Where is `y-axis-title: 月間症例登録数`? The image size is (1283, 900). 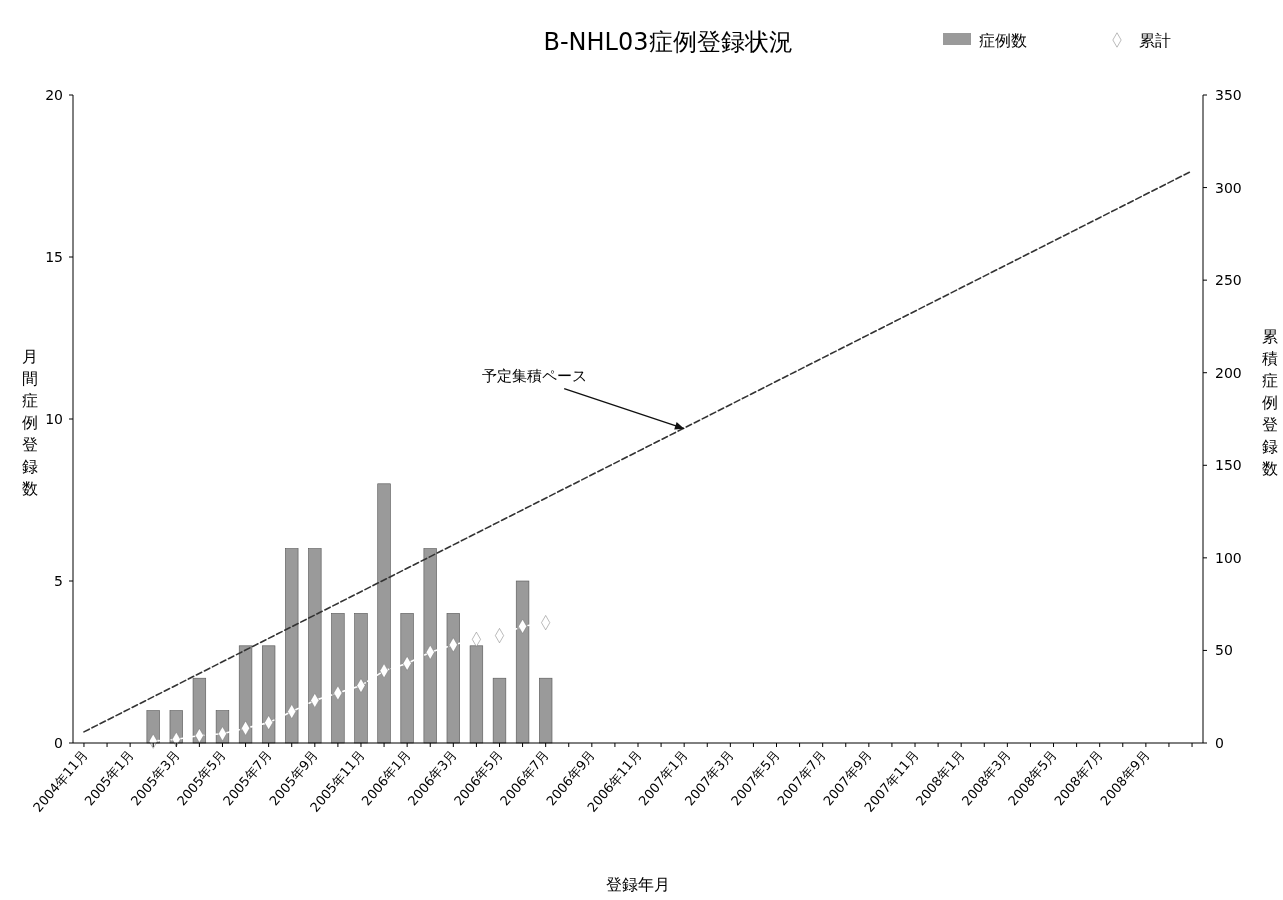 y-axis-title: 月間症例登録数 is located at coordinates (30, 422).